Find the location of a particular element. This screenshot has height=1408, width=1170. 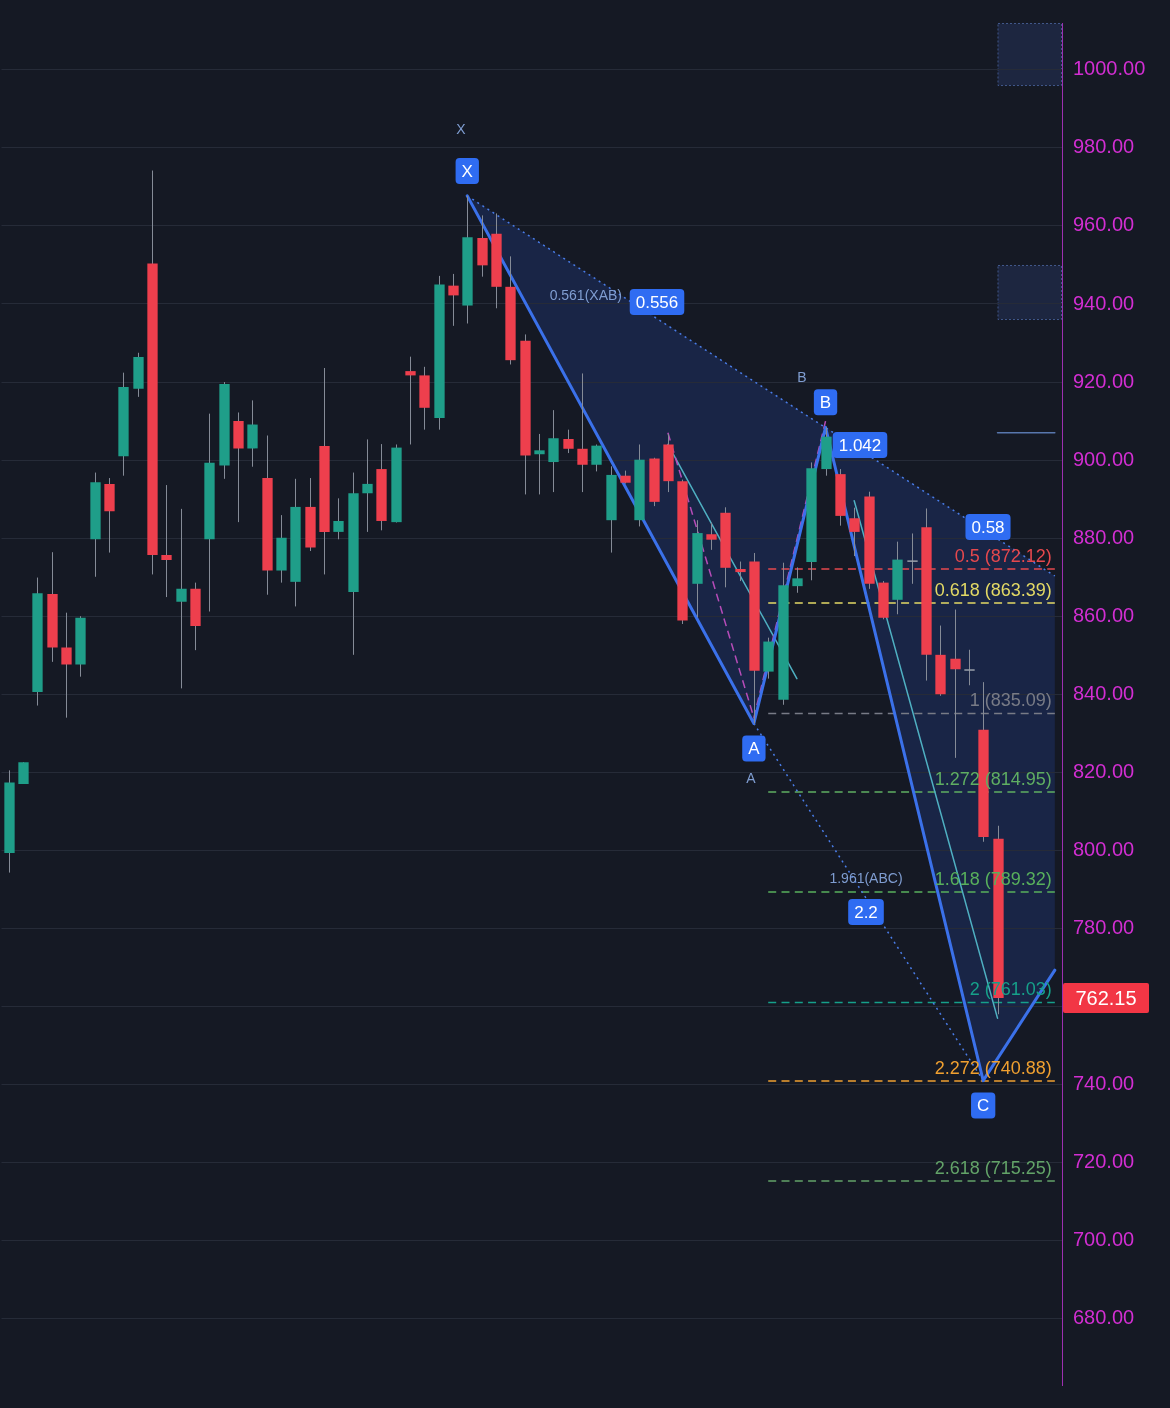

y-tick-label: 720.00 is located at coordinates (1104, 1161).